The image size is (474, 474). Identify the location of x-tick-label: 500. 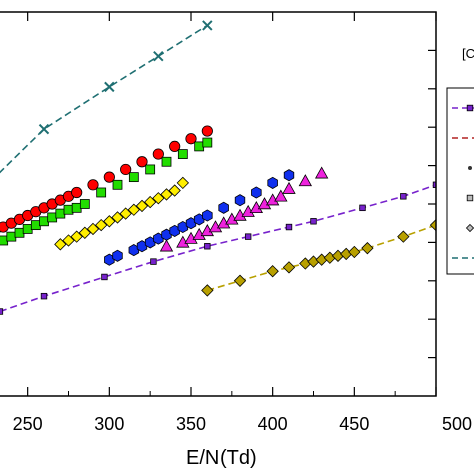
(457, 424).